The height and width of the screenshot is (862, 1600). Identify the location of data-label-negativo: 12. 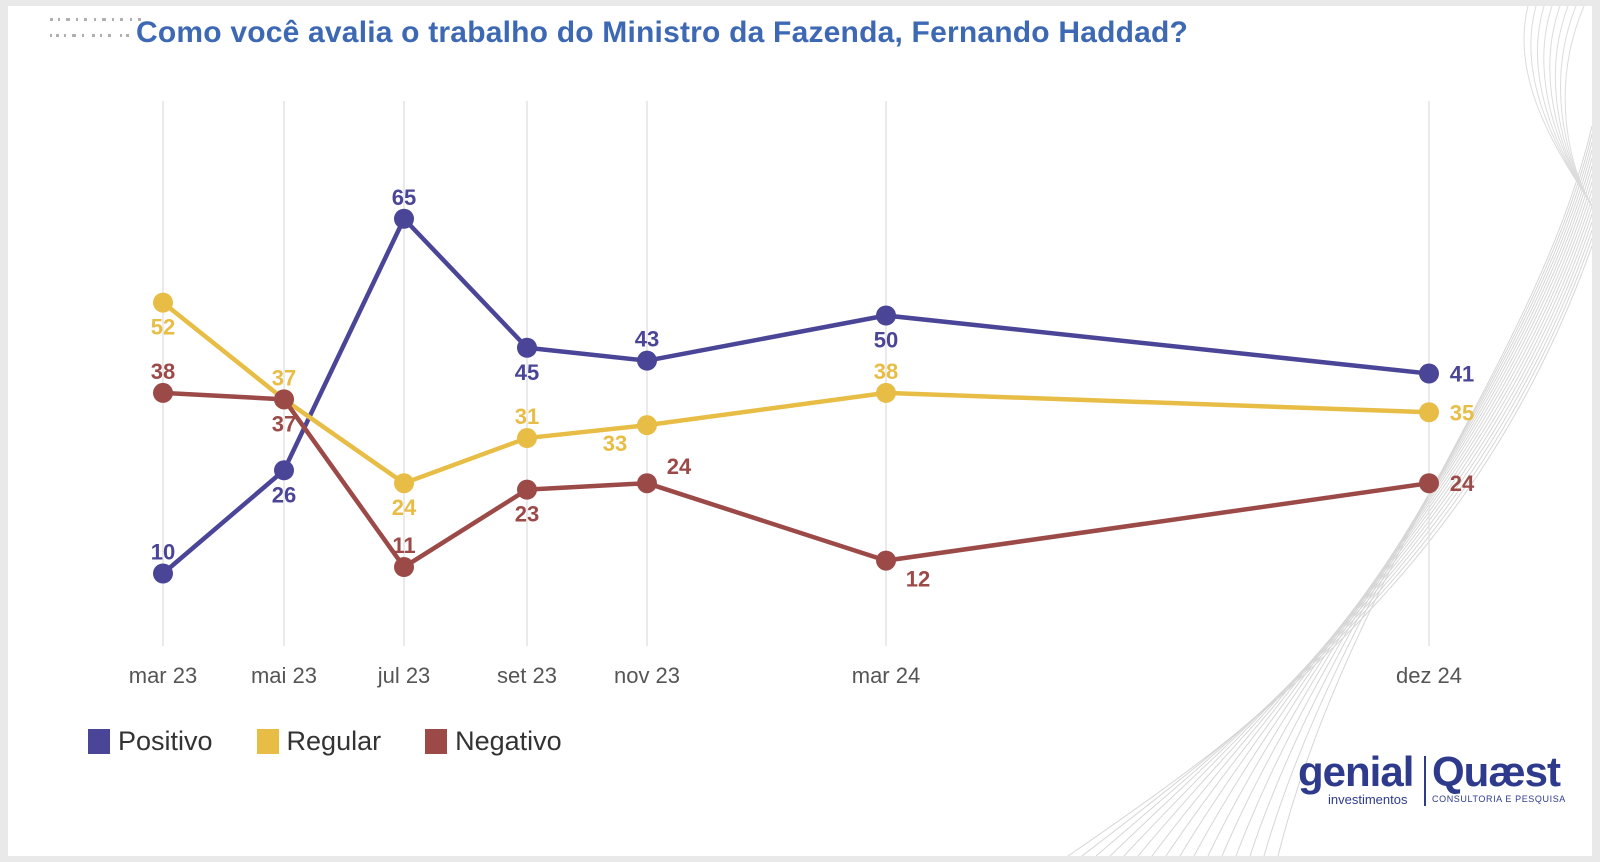
(918, 579).